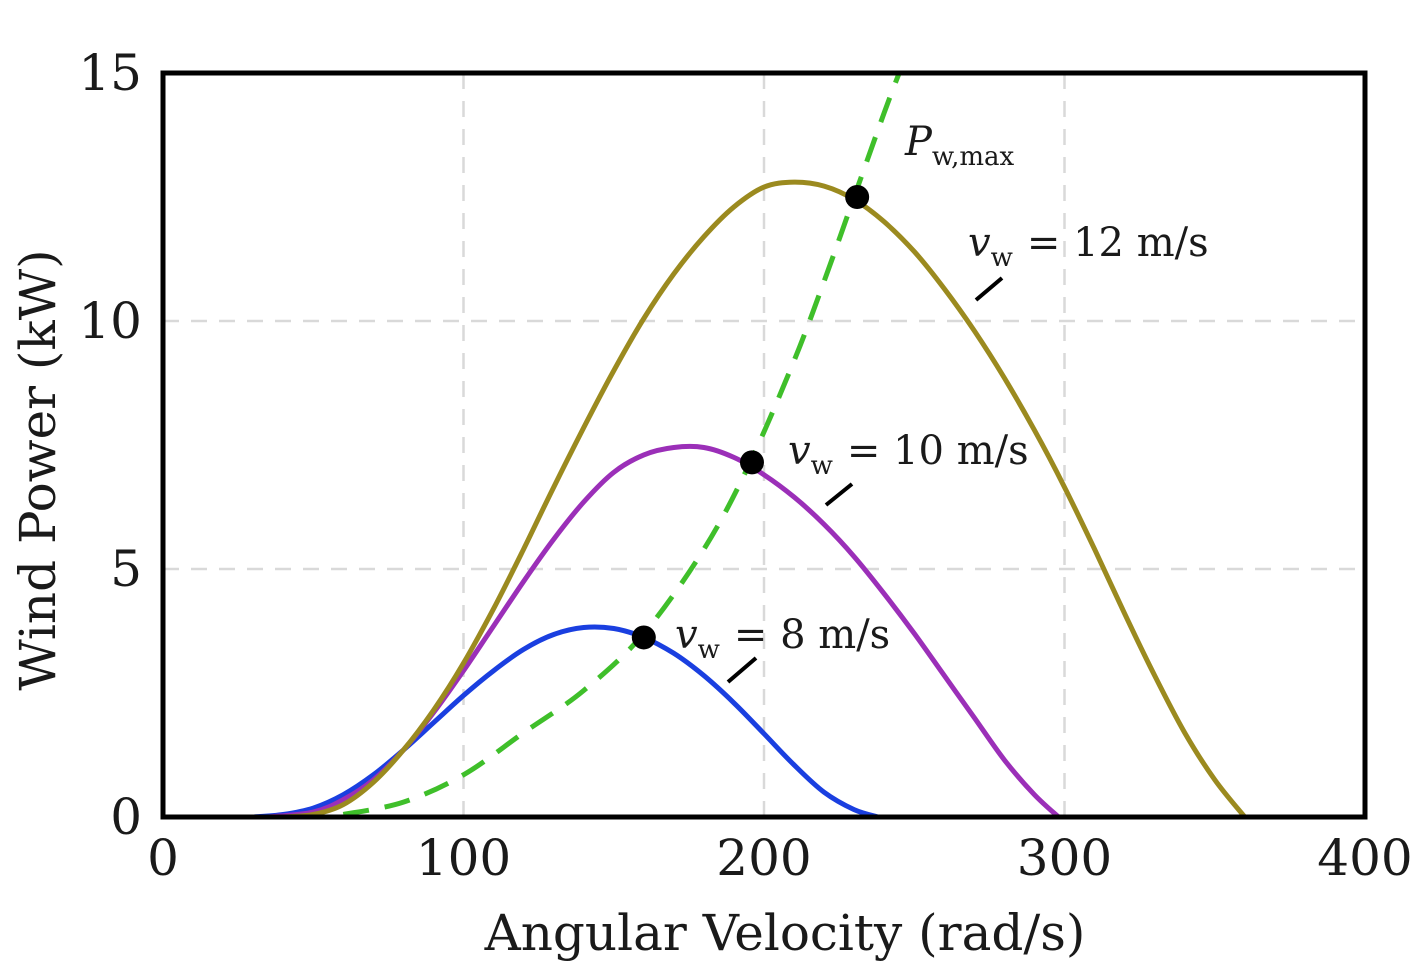  I want to click on label-12ms: vw = 12 m/s, so click(1088, 246).